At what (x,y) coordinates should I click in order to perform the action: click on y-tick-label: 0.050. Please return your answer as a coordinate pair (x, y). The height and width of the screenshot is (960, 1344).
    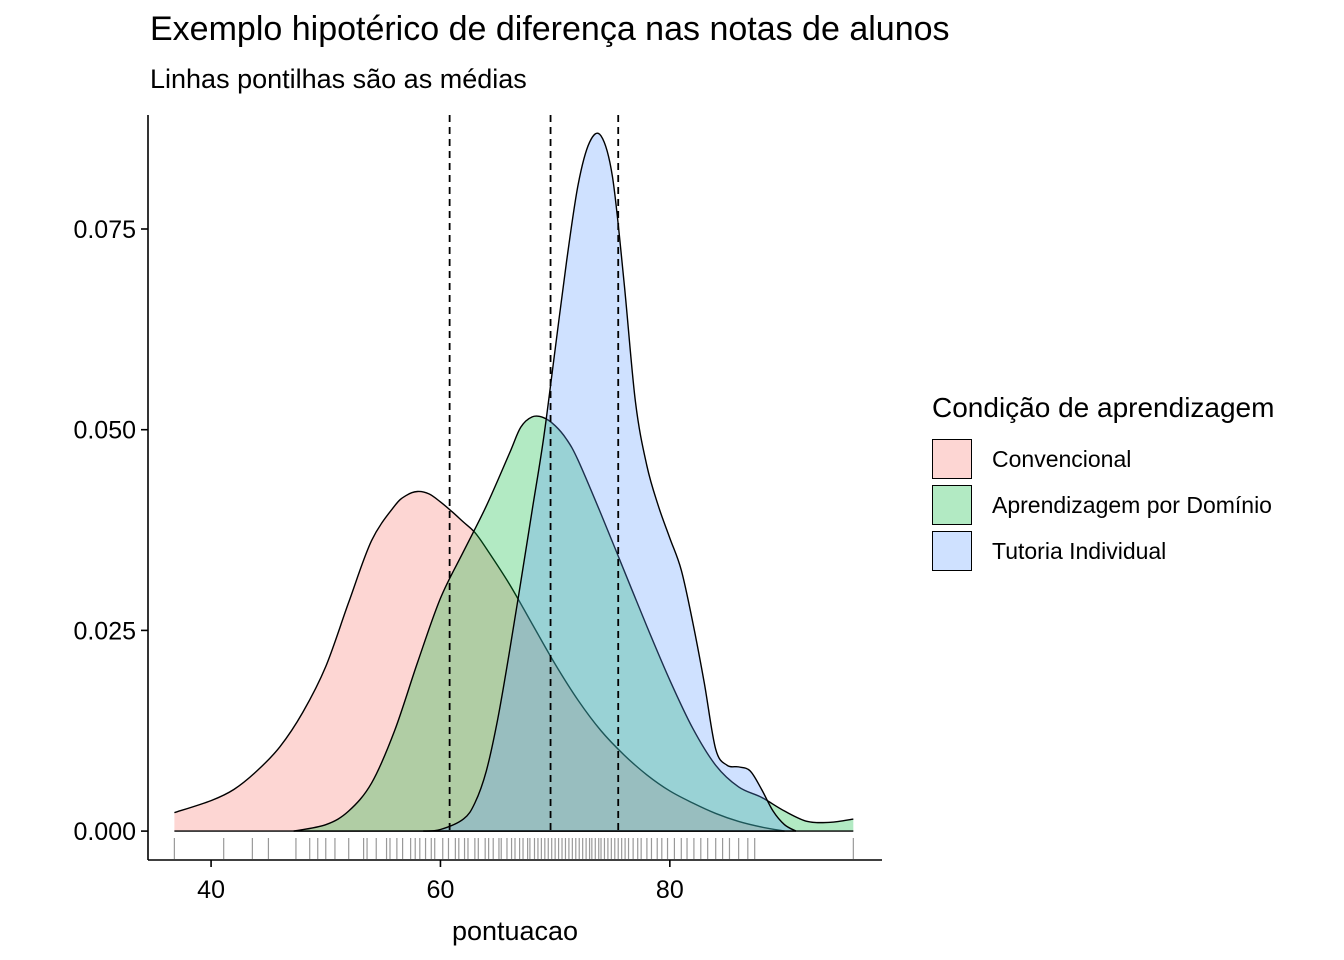
    Looking at the image, I should click on (104, 431).